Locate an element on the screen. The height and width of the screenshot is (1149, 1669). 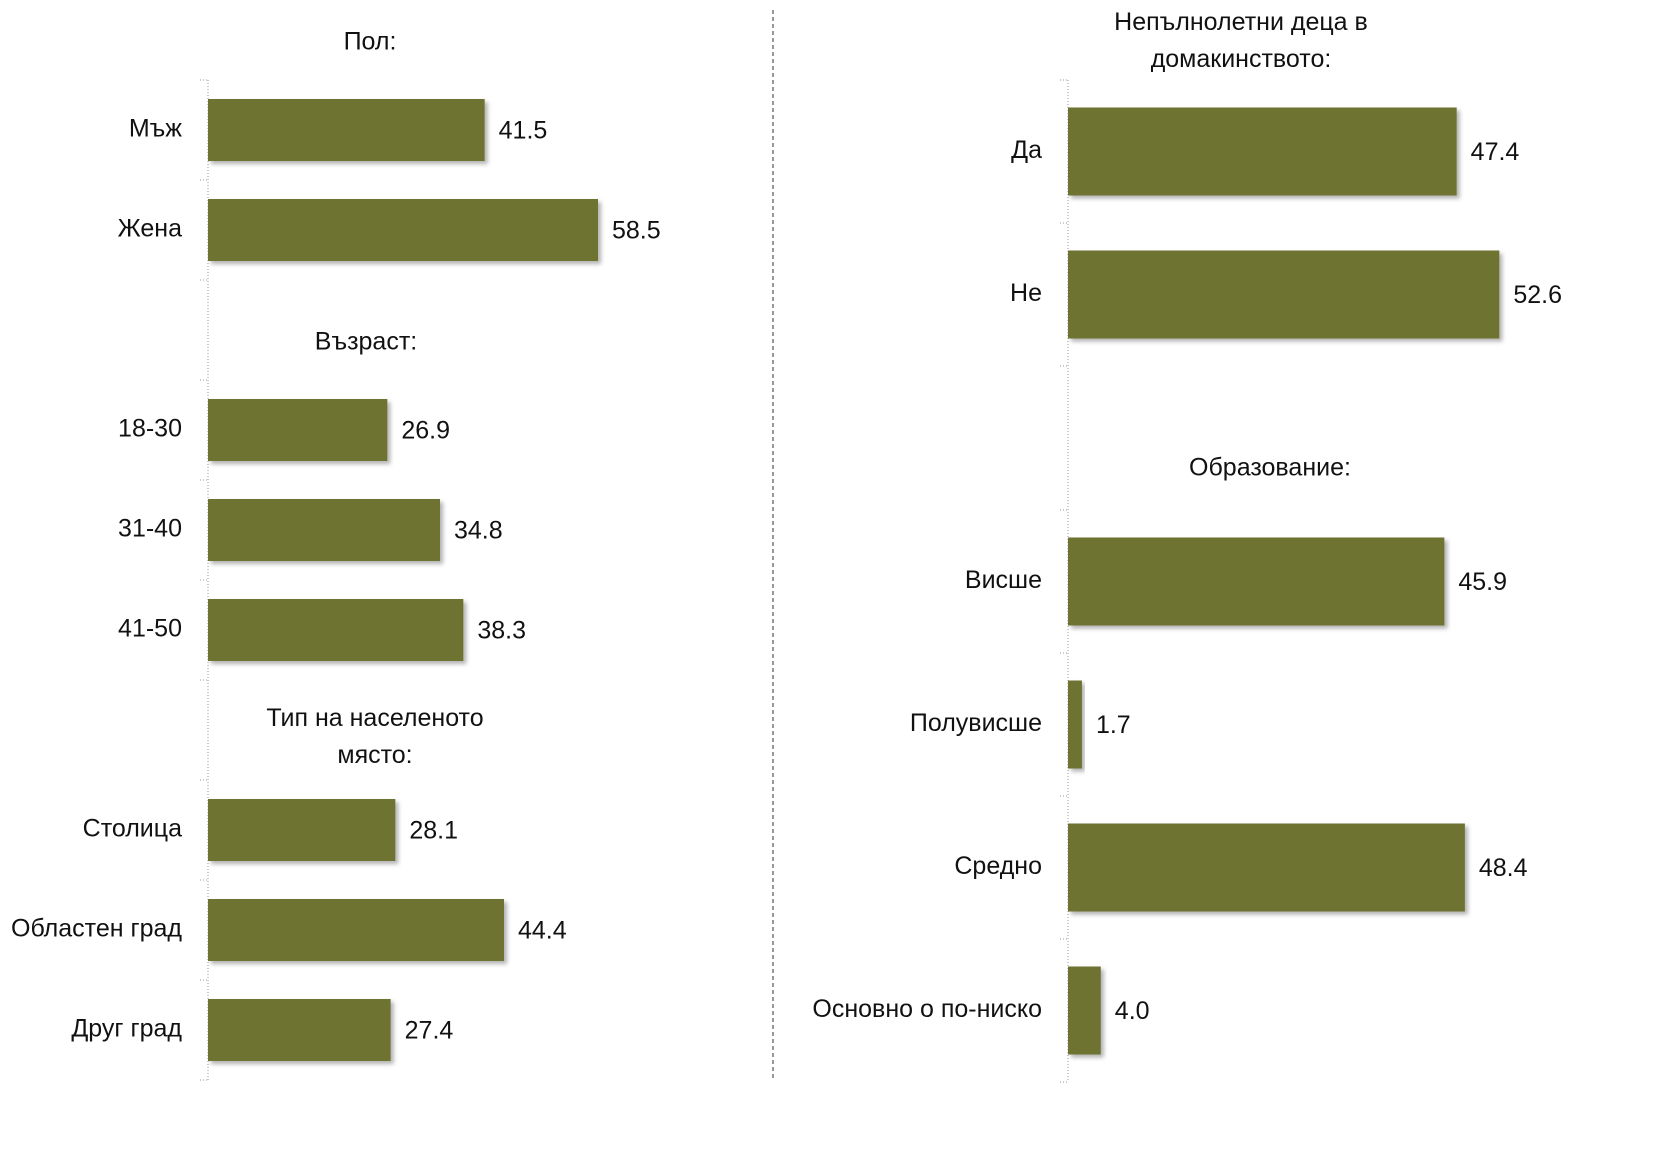
category-label: Основно о по-ниско is located at coordinates (927, 1009).